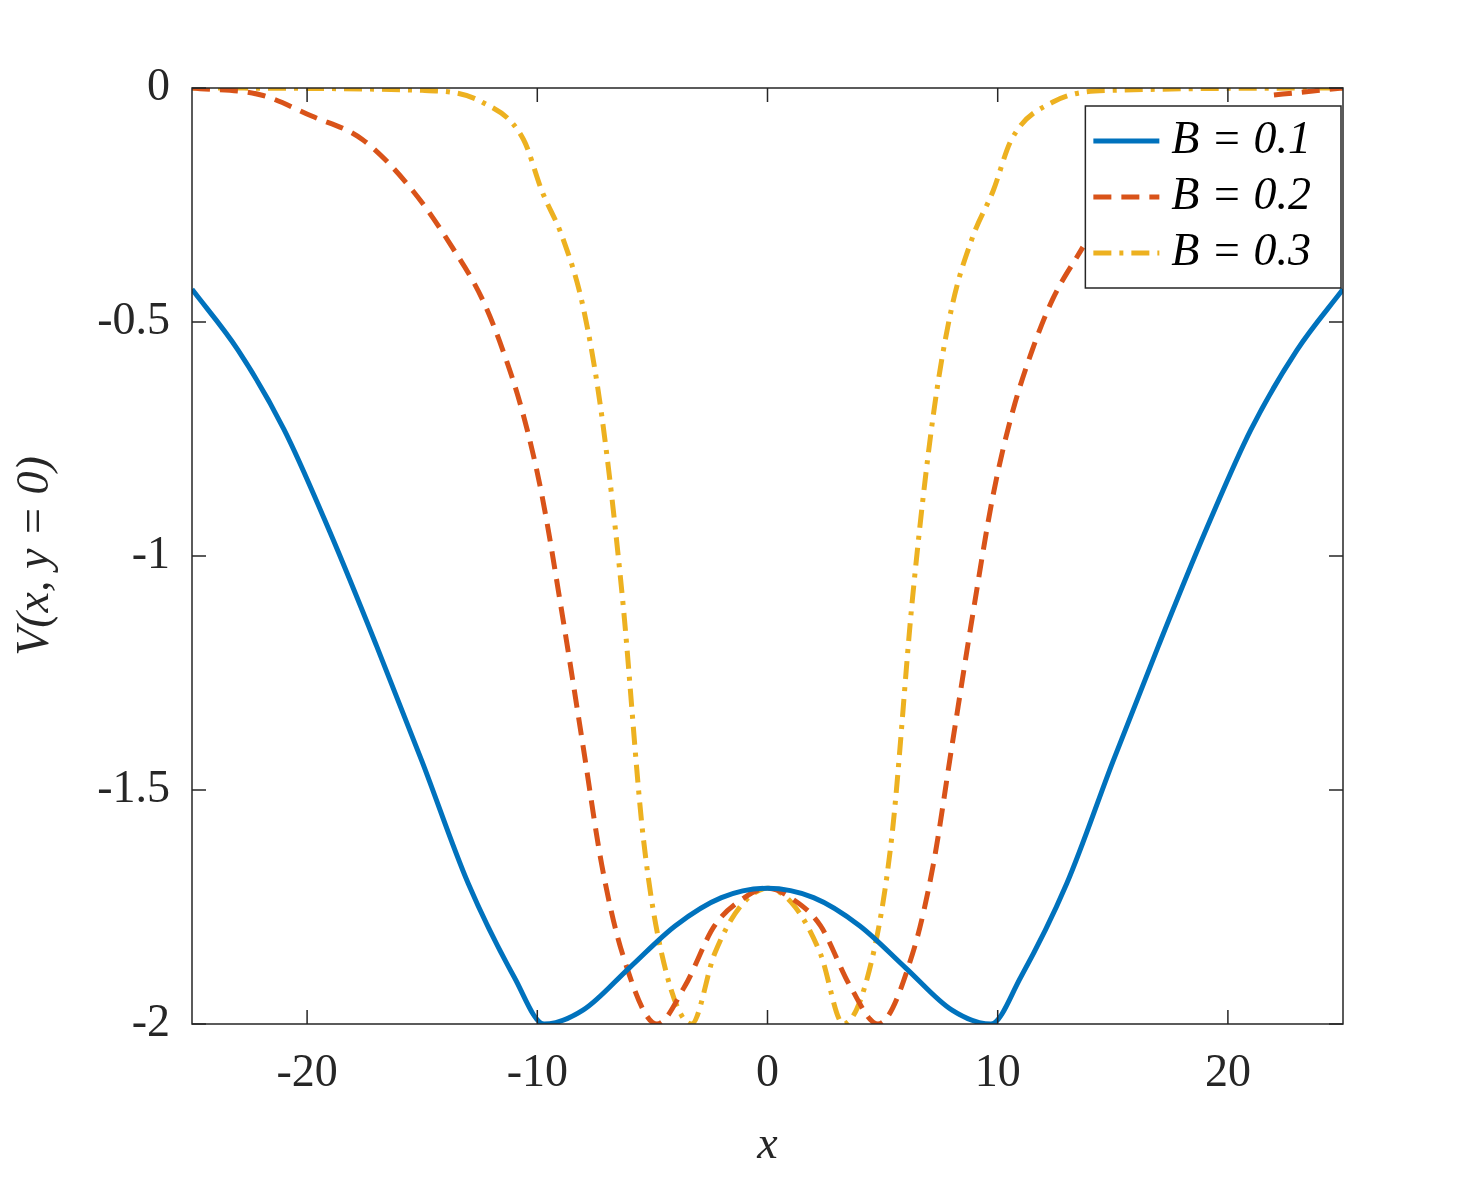  I want to click on x-tick-label: -10, so click(537, 1070).